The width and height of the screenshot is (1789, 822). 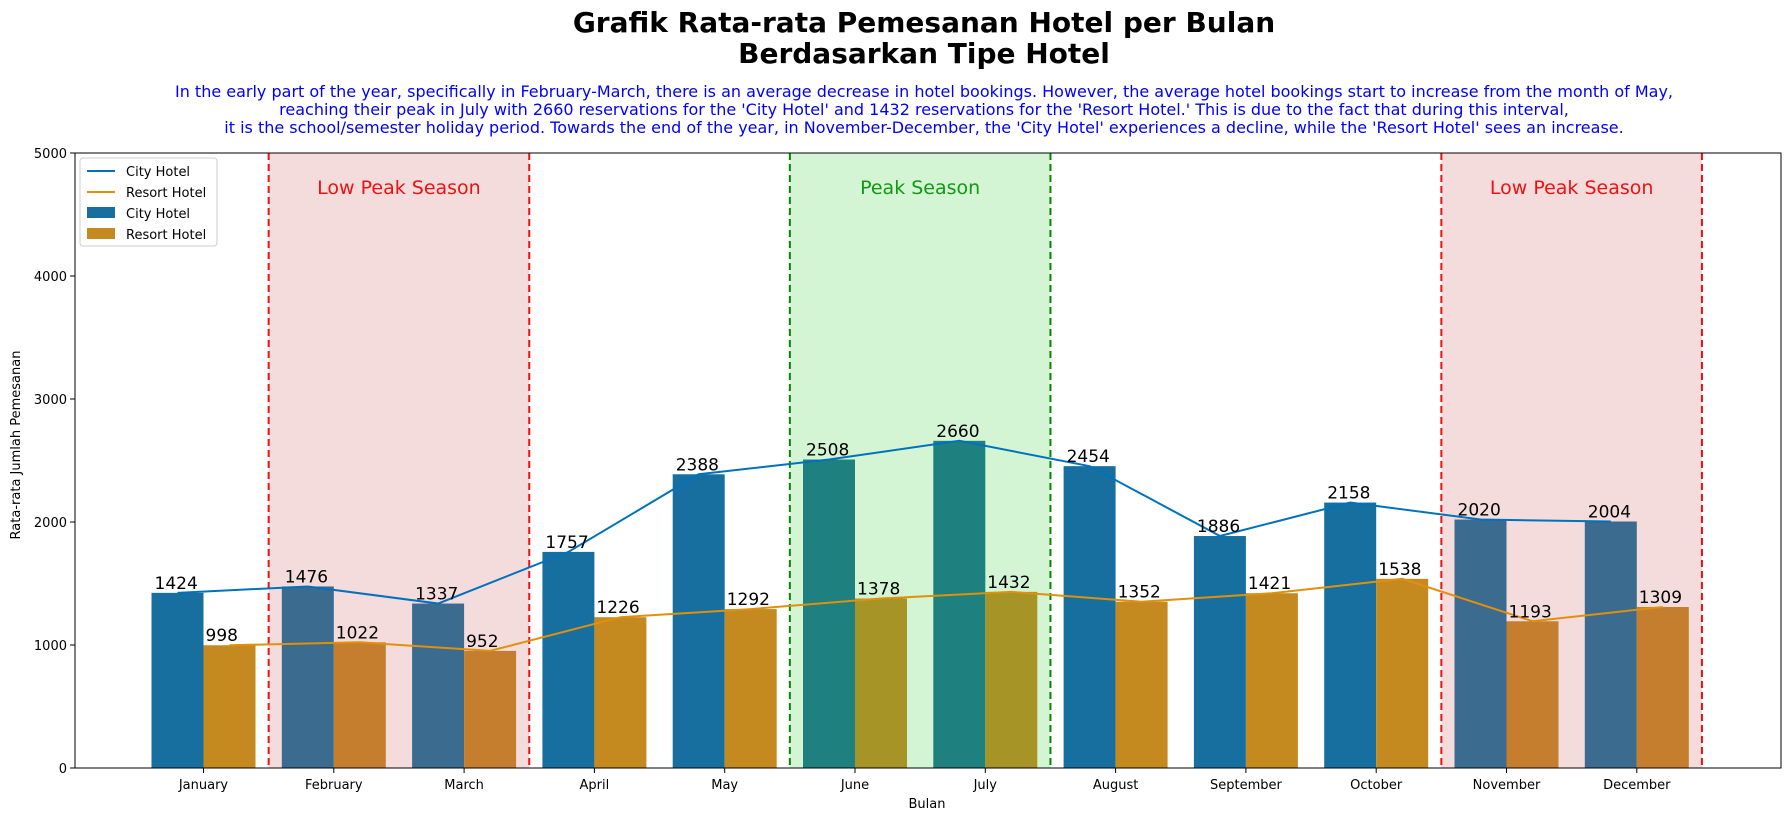 What do you see at coordinates (698, 621) in the screenshot?
I see `bar-city-hotel-may` at bounding box center [698, 621].